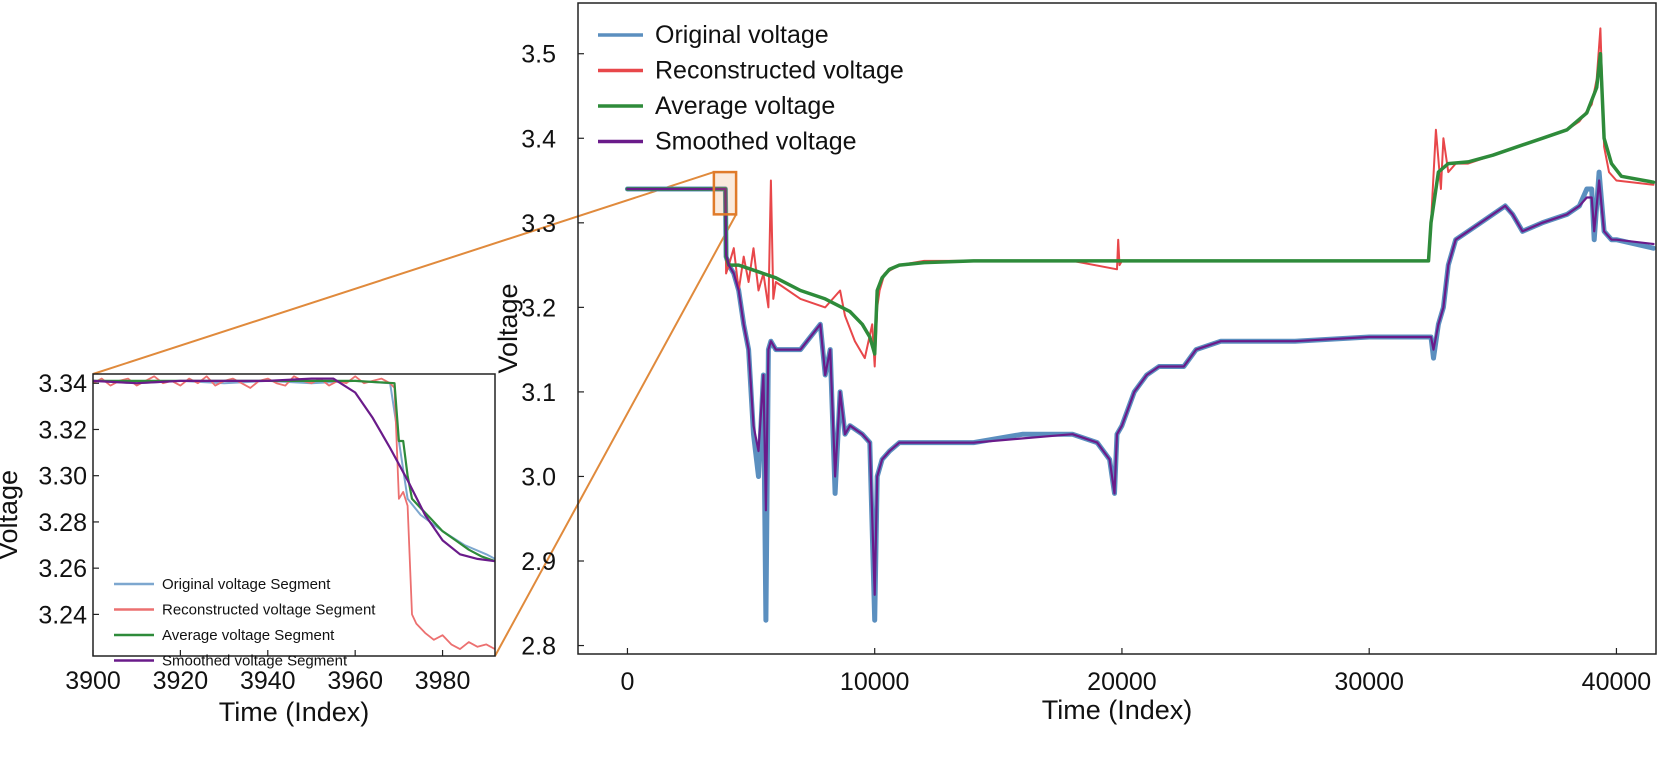  What do you see at coordinates (403, 273) in the screenshot?
I see `connector-line-top` at bounding box center [403, 273].